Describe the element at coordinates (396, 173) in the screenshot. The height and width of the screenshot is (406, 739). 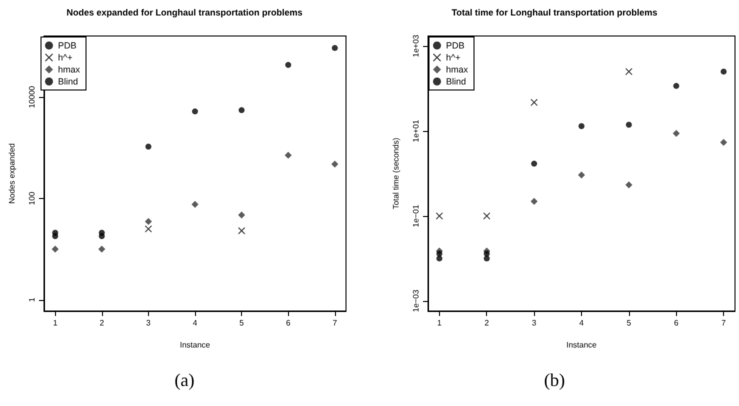
I see `y-axis-title: Total time (seconds)` at that location.